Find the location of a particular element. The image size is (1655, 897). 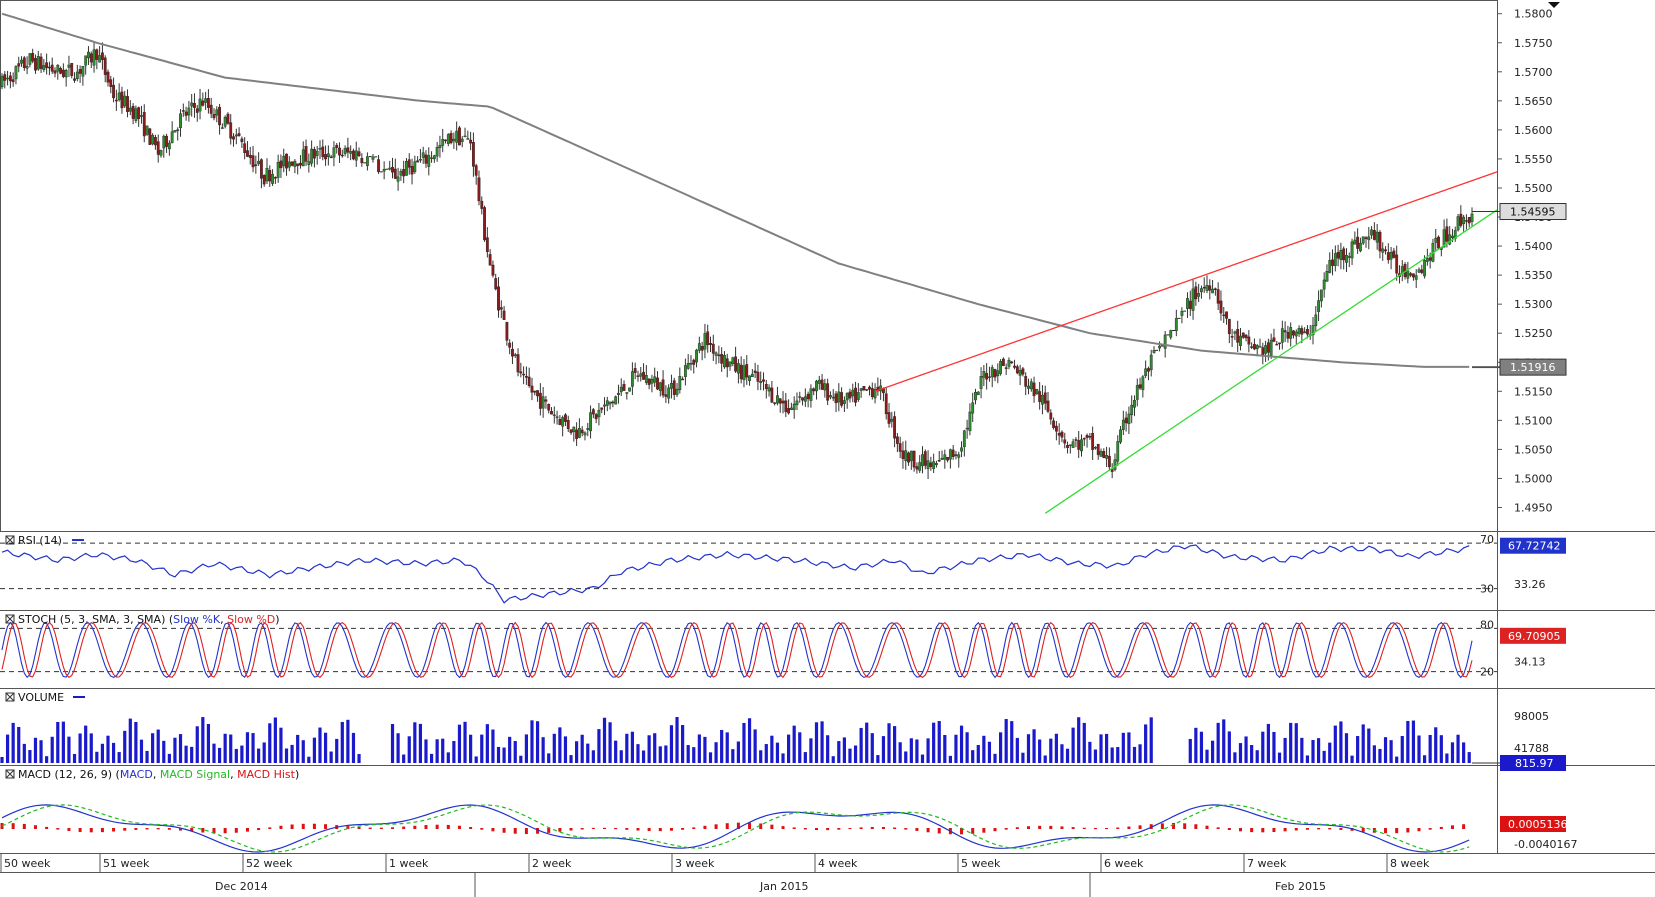

volume-close-icon is located at coordinates (10, 697).